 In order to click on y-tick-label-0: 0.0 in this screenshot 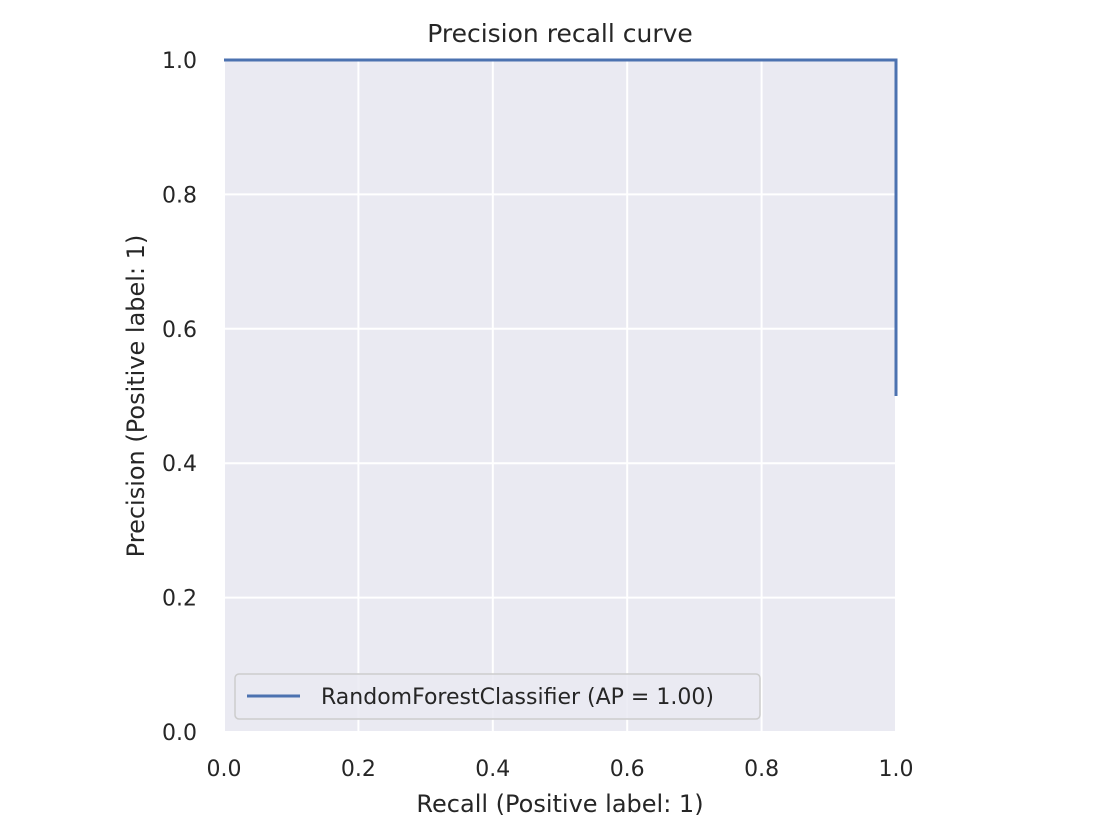, I will do `click(179, 733)`.